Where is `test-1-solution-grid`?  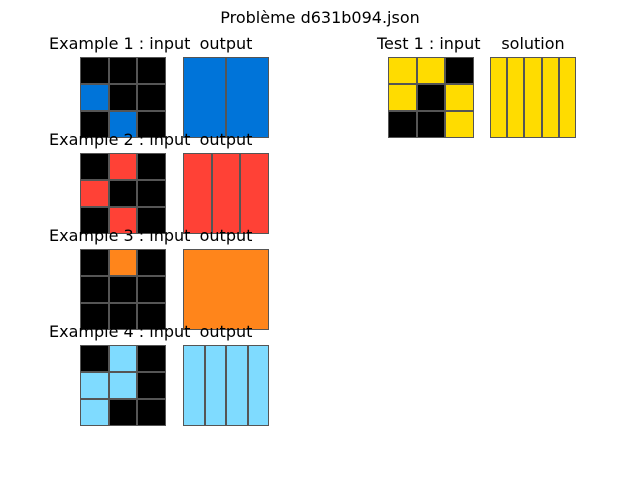
test-1-solution-grid is located at coordinates (533, 97).